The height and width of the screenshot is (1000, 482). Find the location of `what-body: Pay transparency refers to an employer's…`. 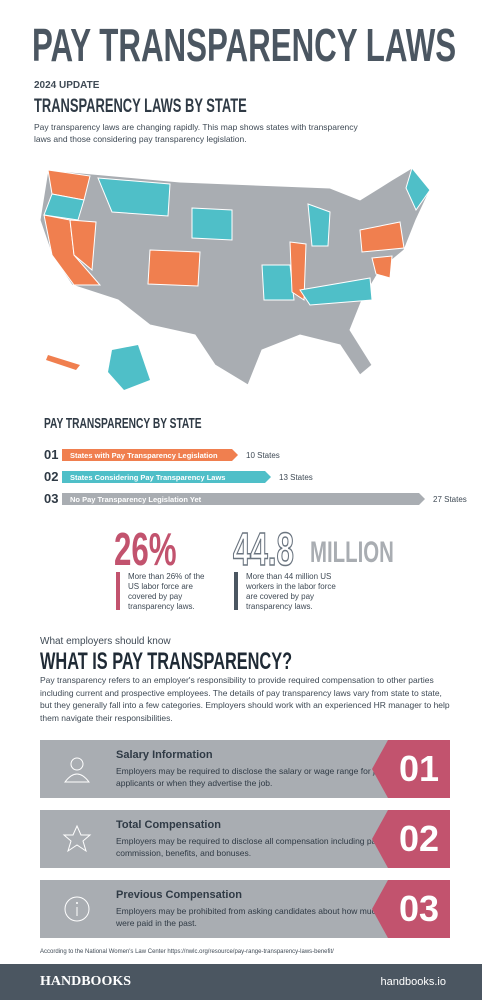

what-body: Pay transparency refers to an employer's… is located at coordinates (245, 699).